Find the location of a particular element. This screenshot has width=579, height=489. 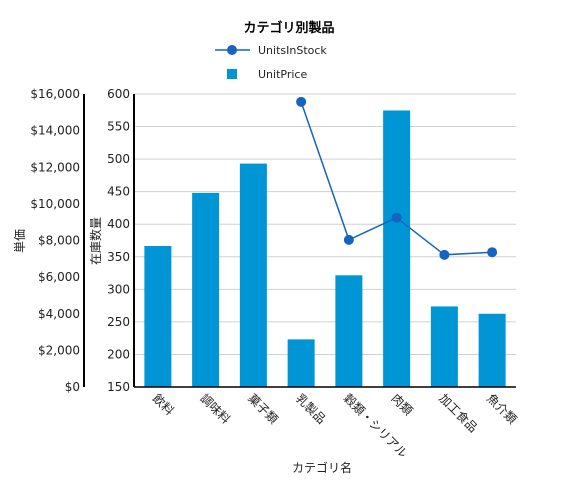

right-tick-label: 300 is located at coordinates (118, 289).